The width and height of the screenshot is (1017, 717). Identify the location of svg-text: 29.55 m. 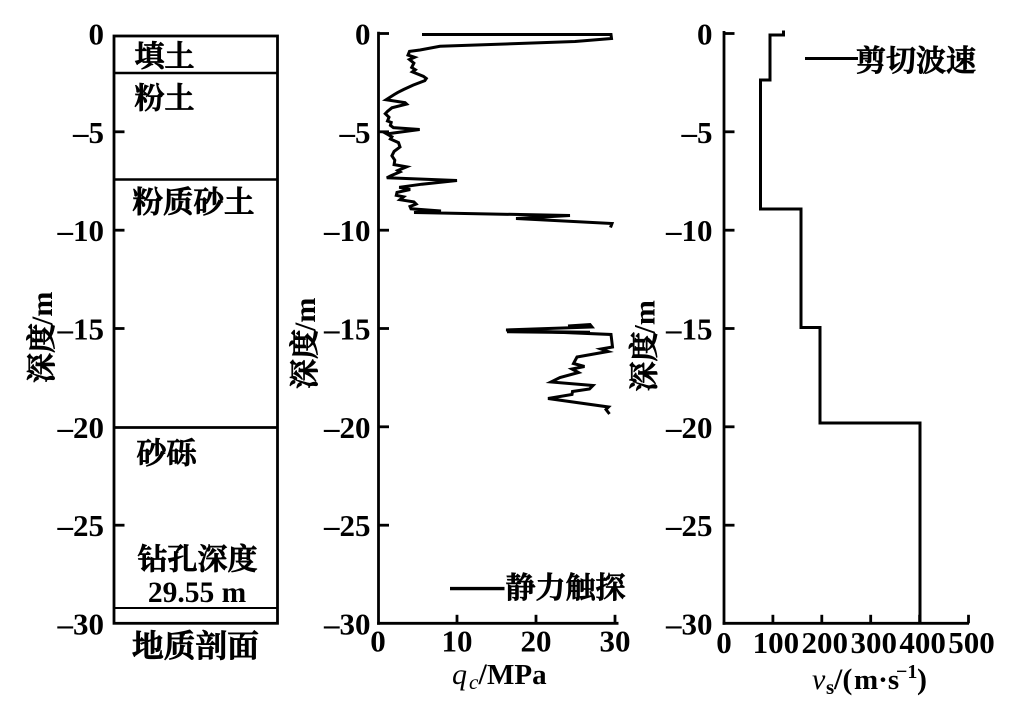
(197, 593).